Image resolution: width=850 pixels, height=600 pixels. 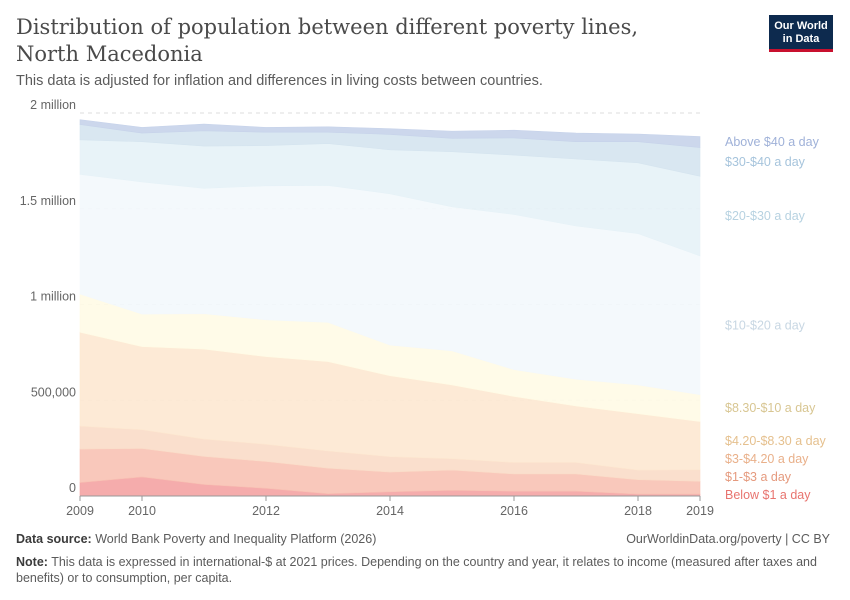 I want to click on x-tick-label: 2010, so click(x=142, y=511).